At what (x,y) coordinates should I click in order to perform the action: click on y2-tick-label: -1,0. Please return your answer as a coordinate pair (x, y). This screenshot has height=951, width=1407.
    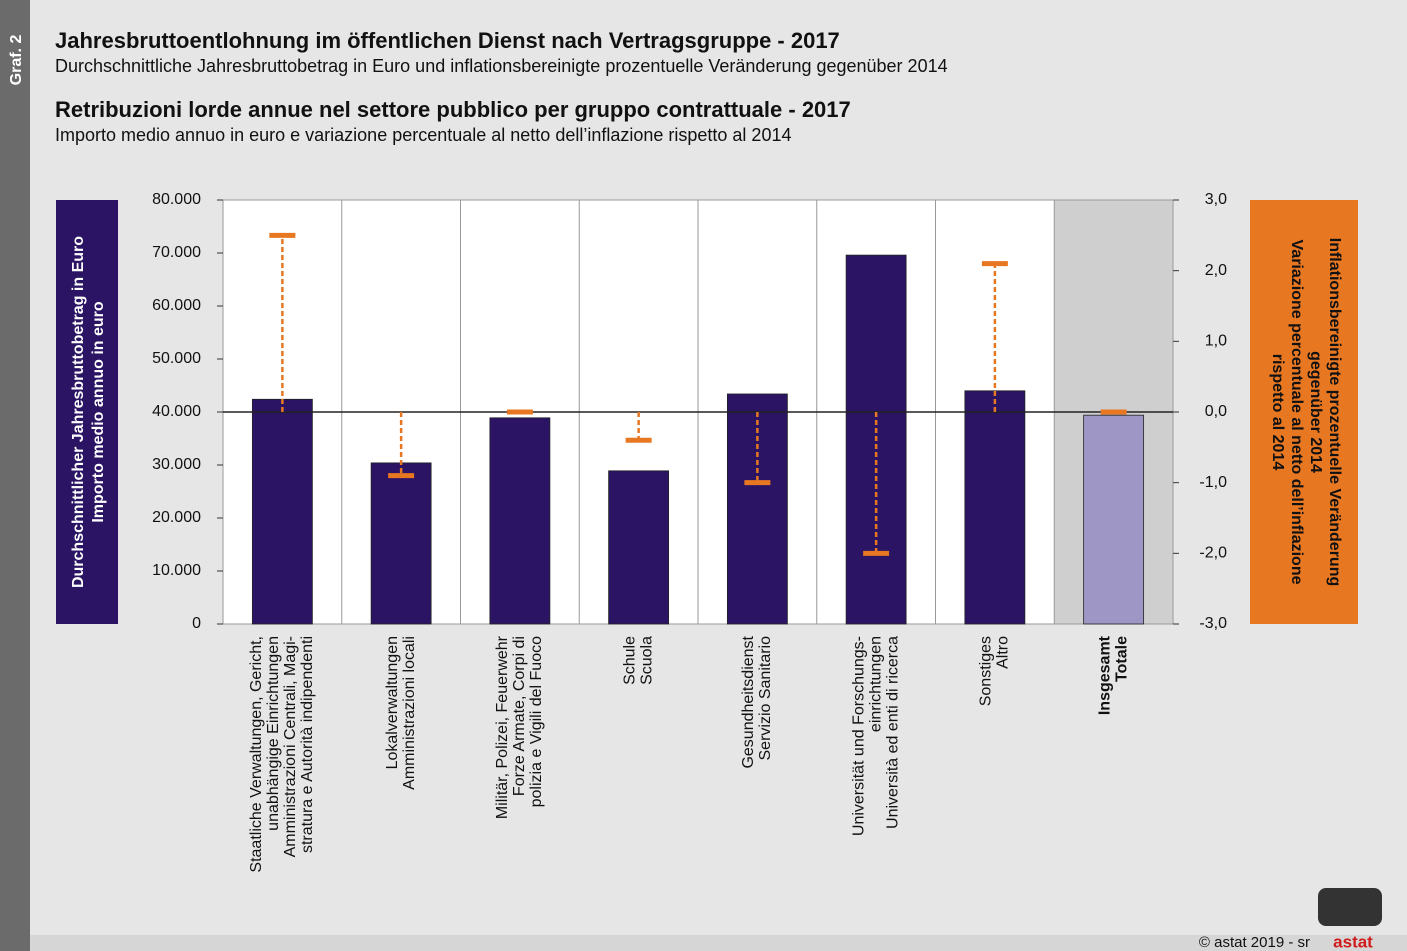
    Looking at the image, I should click on (1213, 482).